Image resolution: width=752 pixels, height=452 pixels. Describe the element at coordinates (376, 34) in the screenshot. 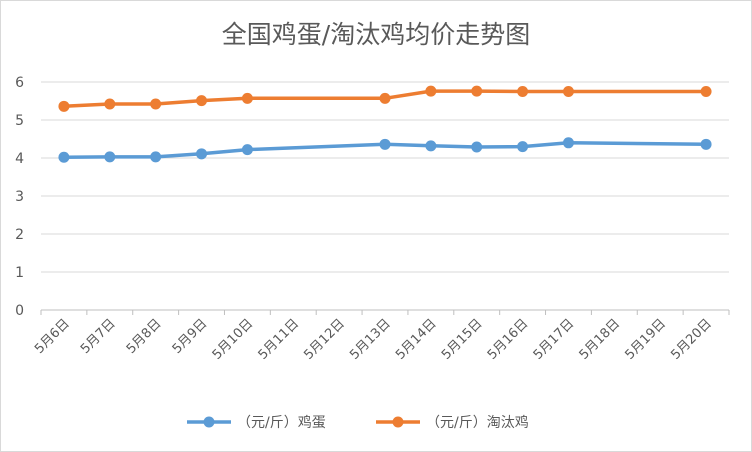

I see `chart-title: 全国鸡蛋/淘汰鸡均价走势图` at that location.